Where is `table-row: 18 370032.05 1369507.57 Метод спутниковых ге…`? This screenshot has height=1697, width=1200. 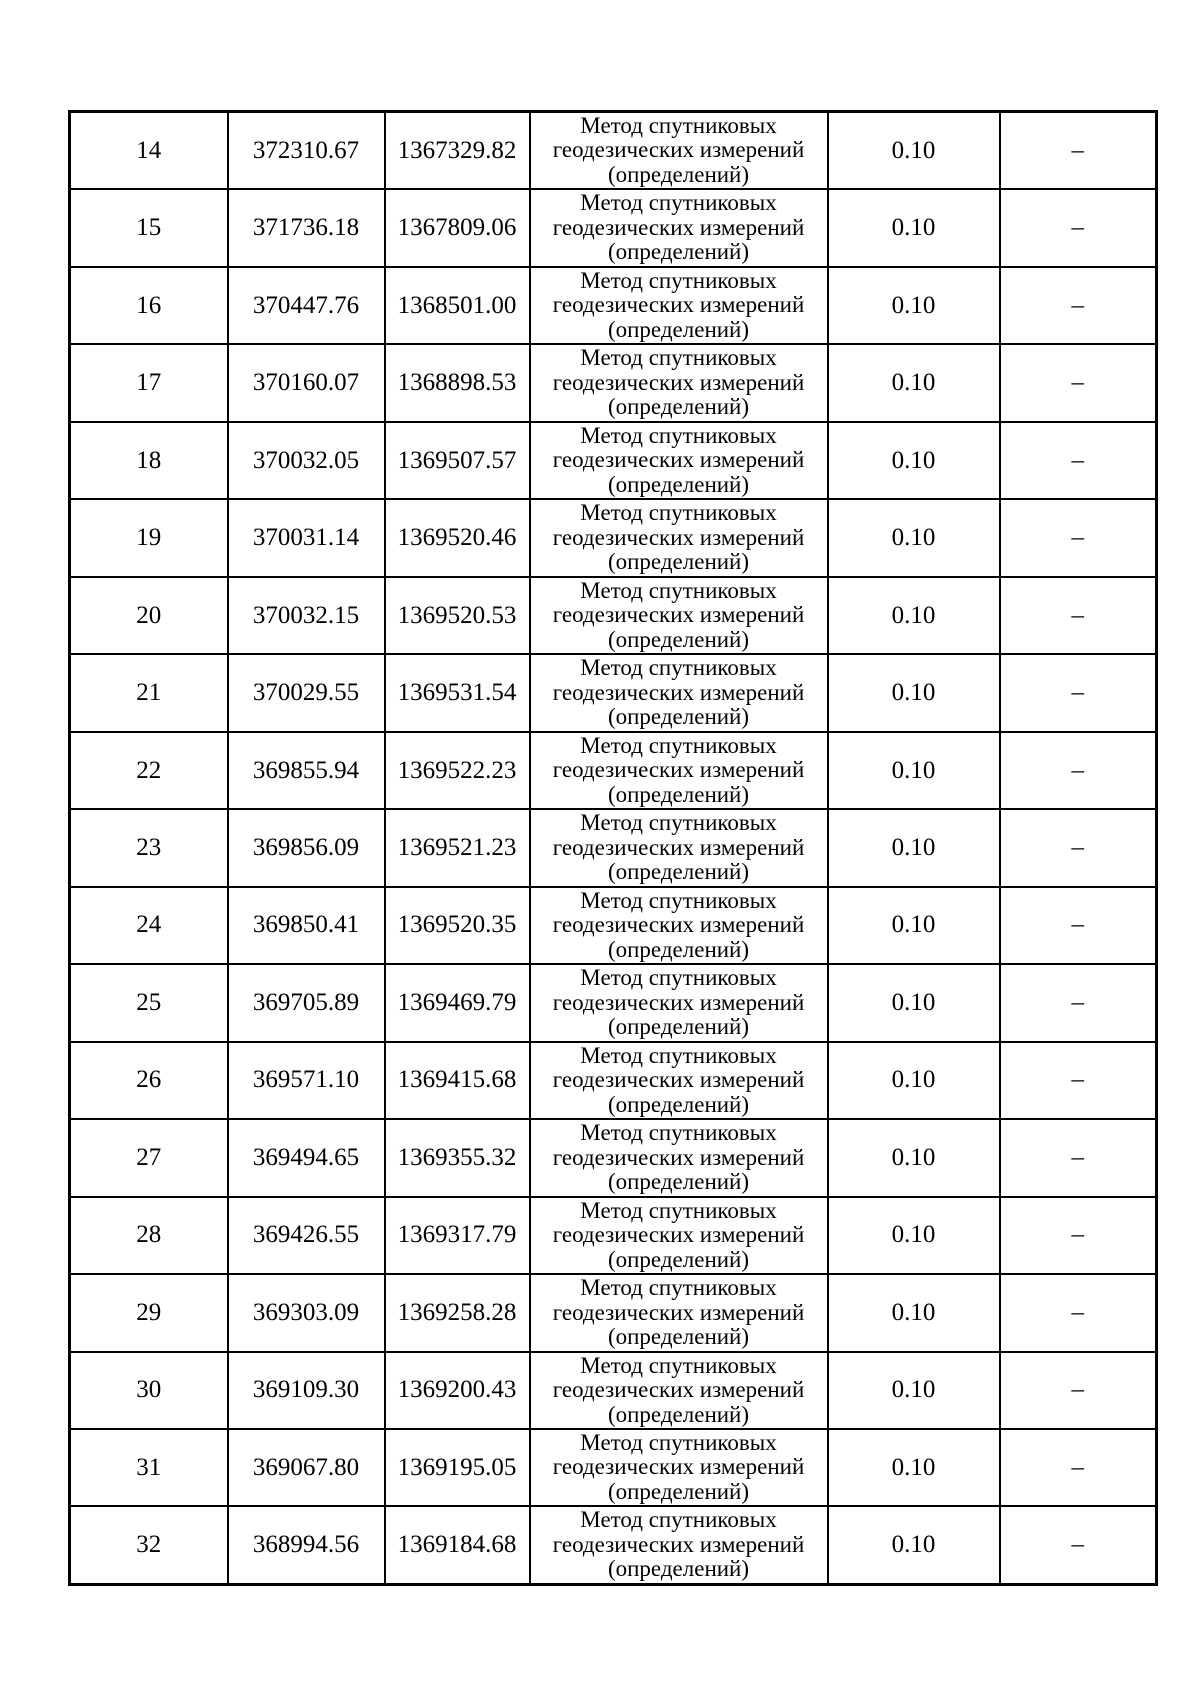
table-row: 18 370032.05 1369507.57 Метод спутниковых ге… is located at coordinates (613, 460).